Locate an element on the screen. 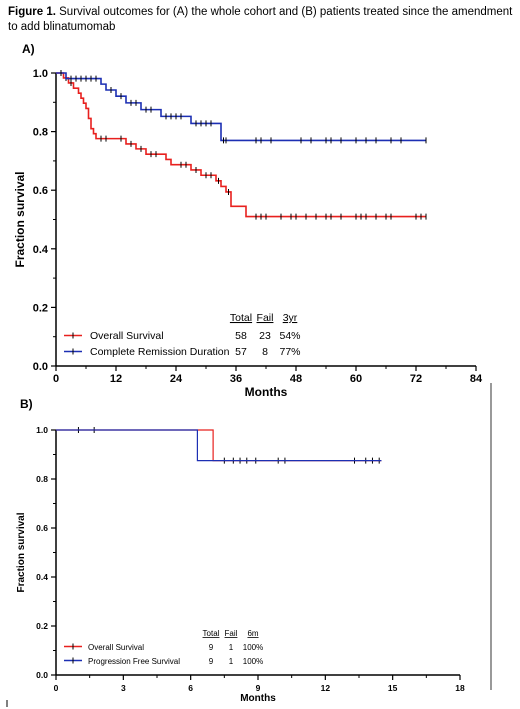  x-tick-label: 3 is located at coordinates (123, 688).